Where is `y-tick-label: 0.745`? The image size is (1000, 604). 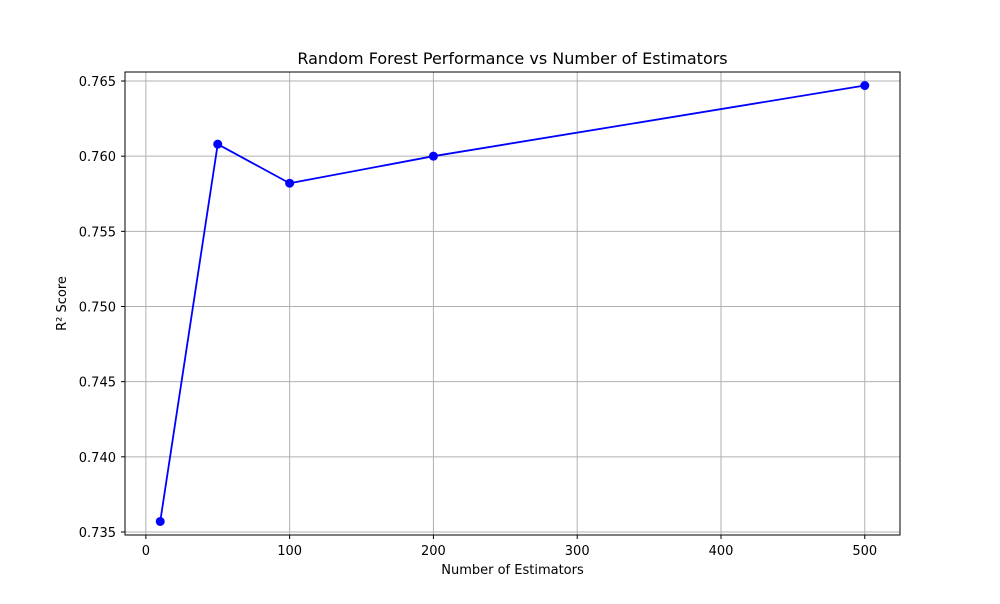 y-tick-label: 0.745 is located at coordinates (97, 383).